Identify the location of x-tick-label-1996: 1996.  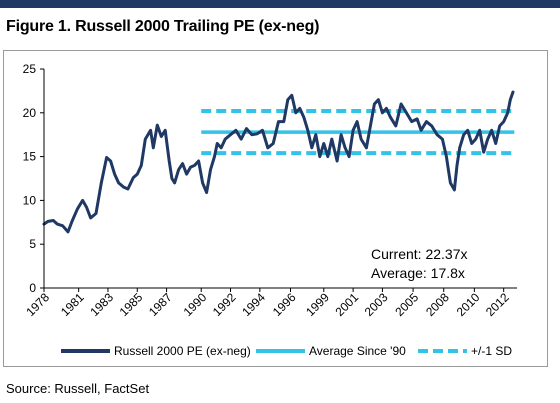
(284, 304).